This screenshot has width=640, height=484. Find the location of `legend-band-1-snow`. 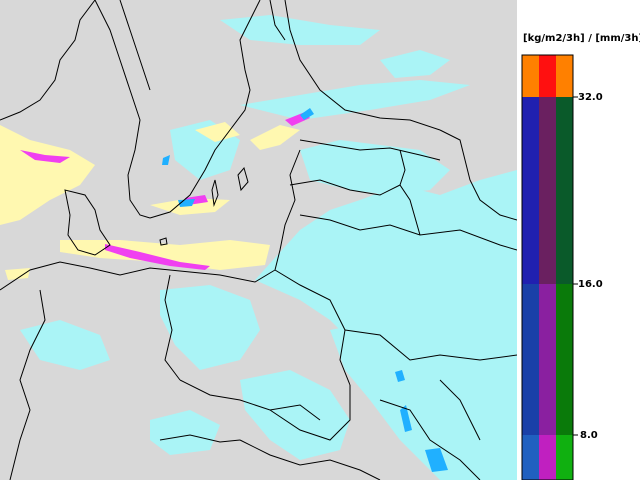

legend-band-1-snow is located at coordinates (530, 359).